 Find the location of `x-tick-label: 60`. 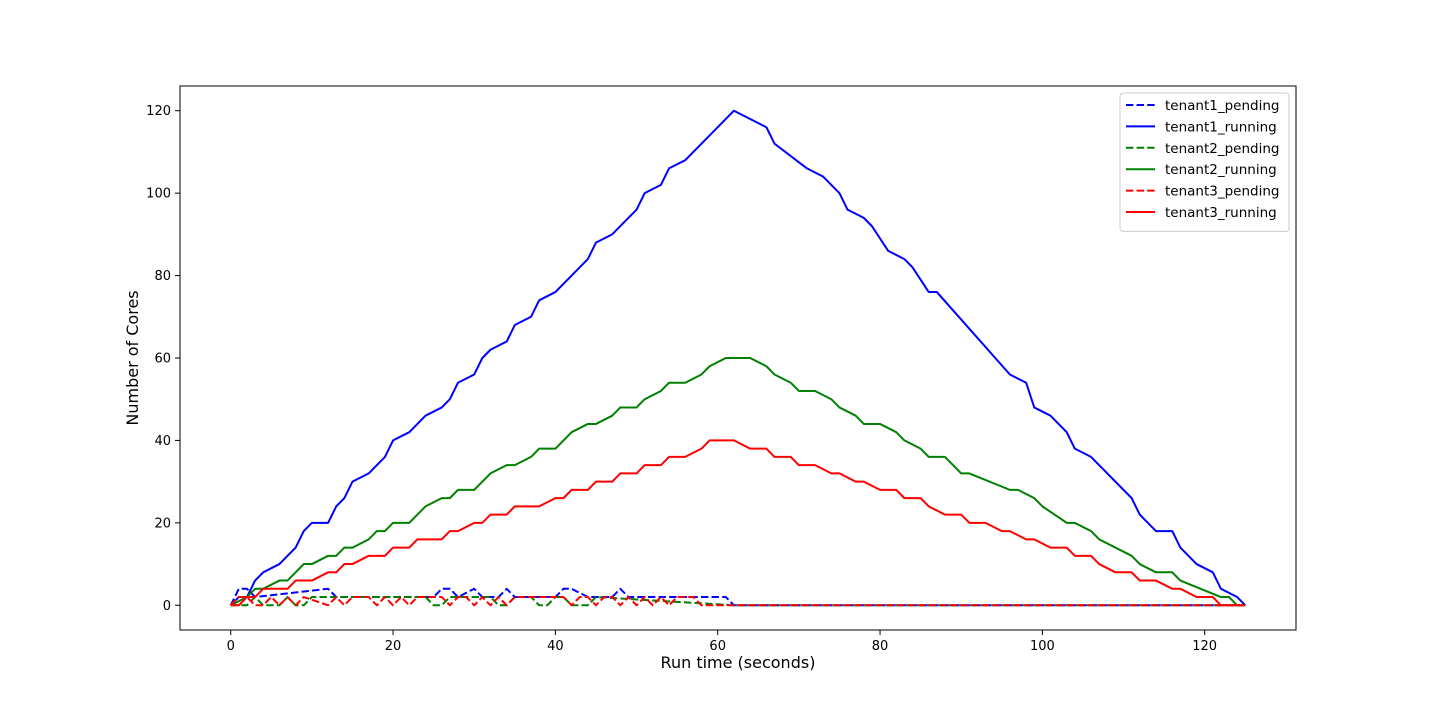

x-tick-label: 60 is located at coordinates (717, 646).